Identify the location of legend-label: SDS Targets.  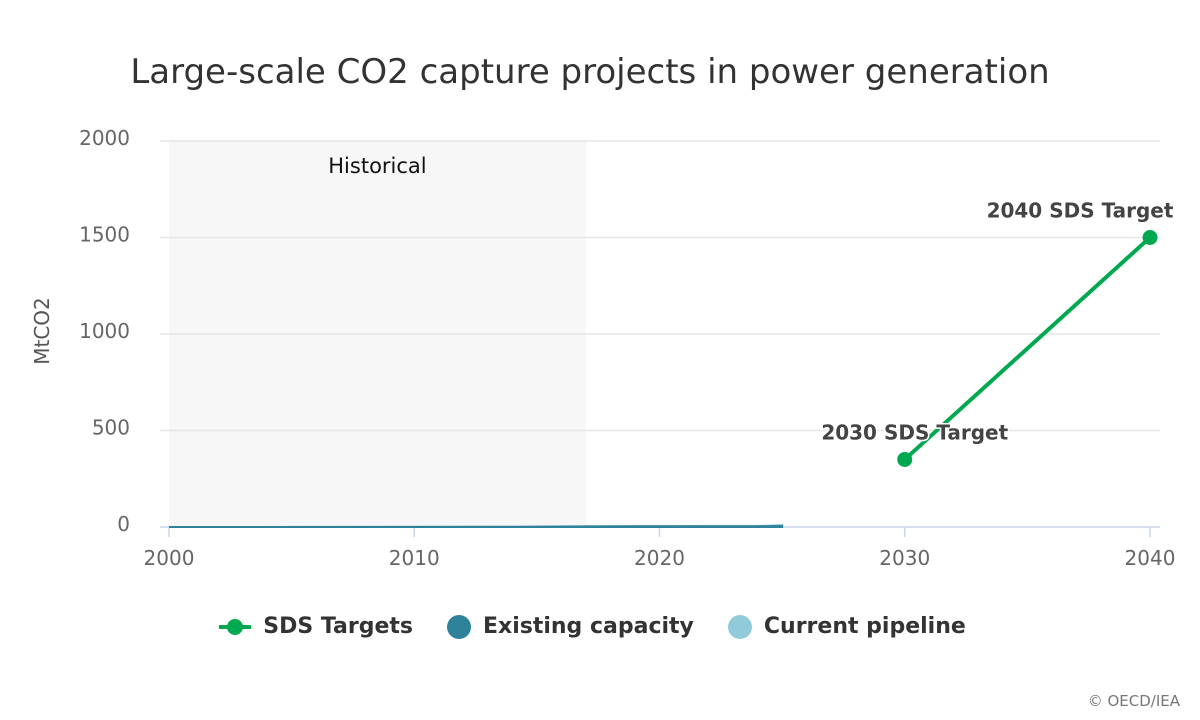
(338, 626).